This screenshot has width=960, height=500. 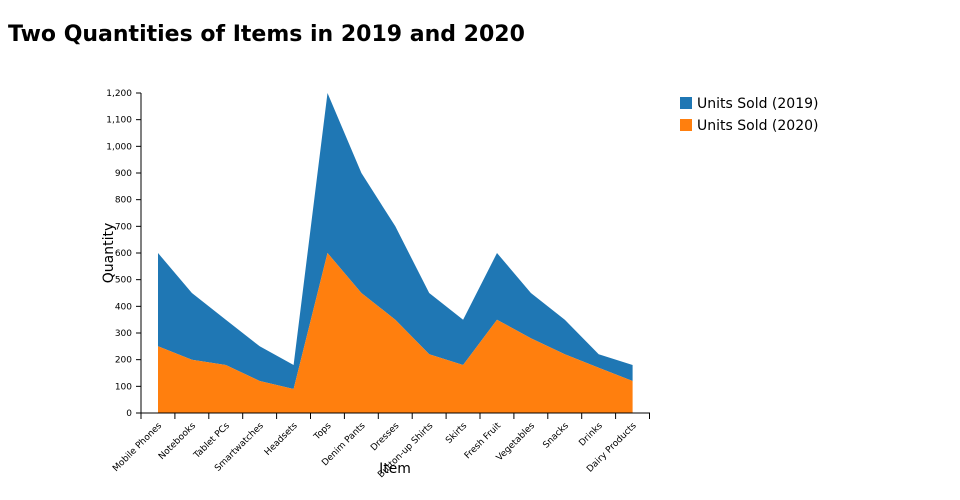 I want to click on legend-label: Units Sold (2019), so click(x=757, y=104).